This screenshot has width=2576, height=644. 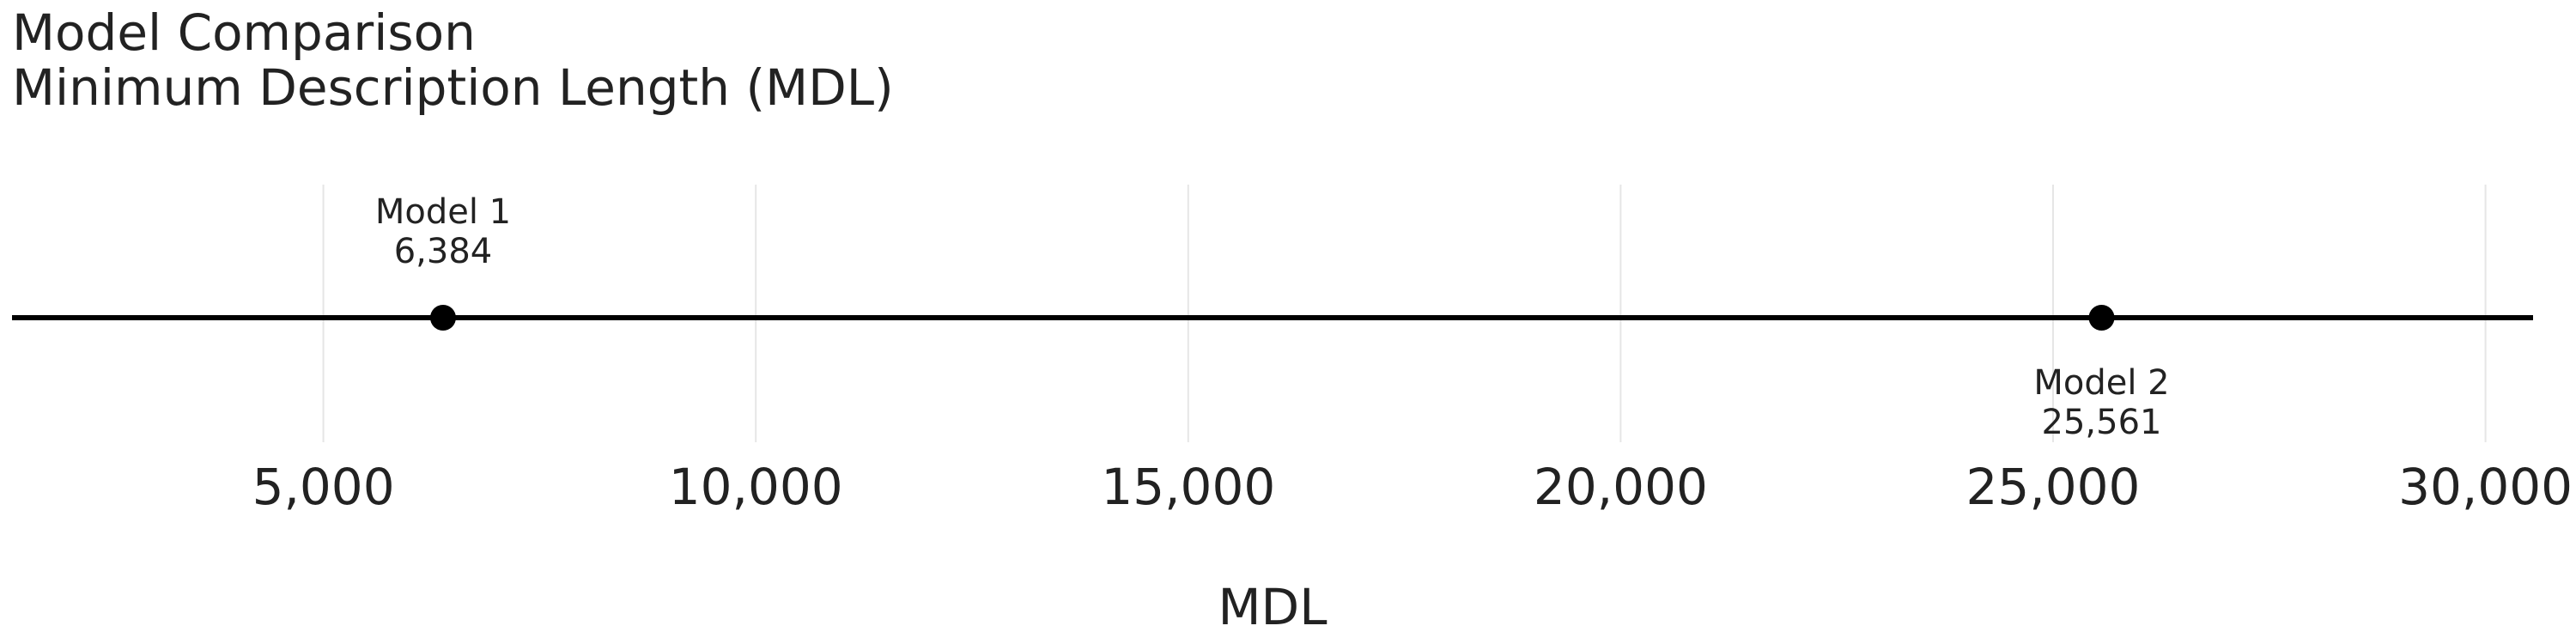 What do you see at coordinates (1188, 487) in the screenshot?
I see `x-tick-label: 15,000` at bounding box center [1188, 487].